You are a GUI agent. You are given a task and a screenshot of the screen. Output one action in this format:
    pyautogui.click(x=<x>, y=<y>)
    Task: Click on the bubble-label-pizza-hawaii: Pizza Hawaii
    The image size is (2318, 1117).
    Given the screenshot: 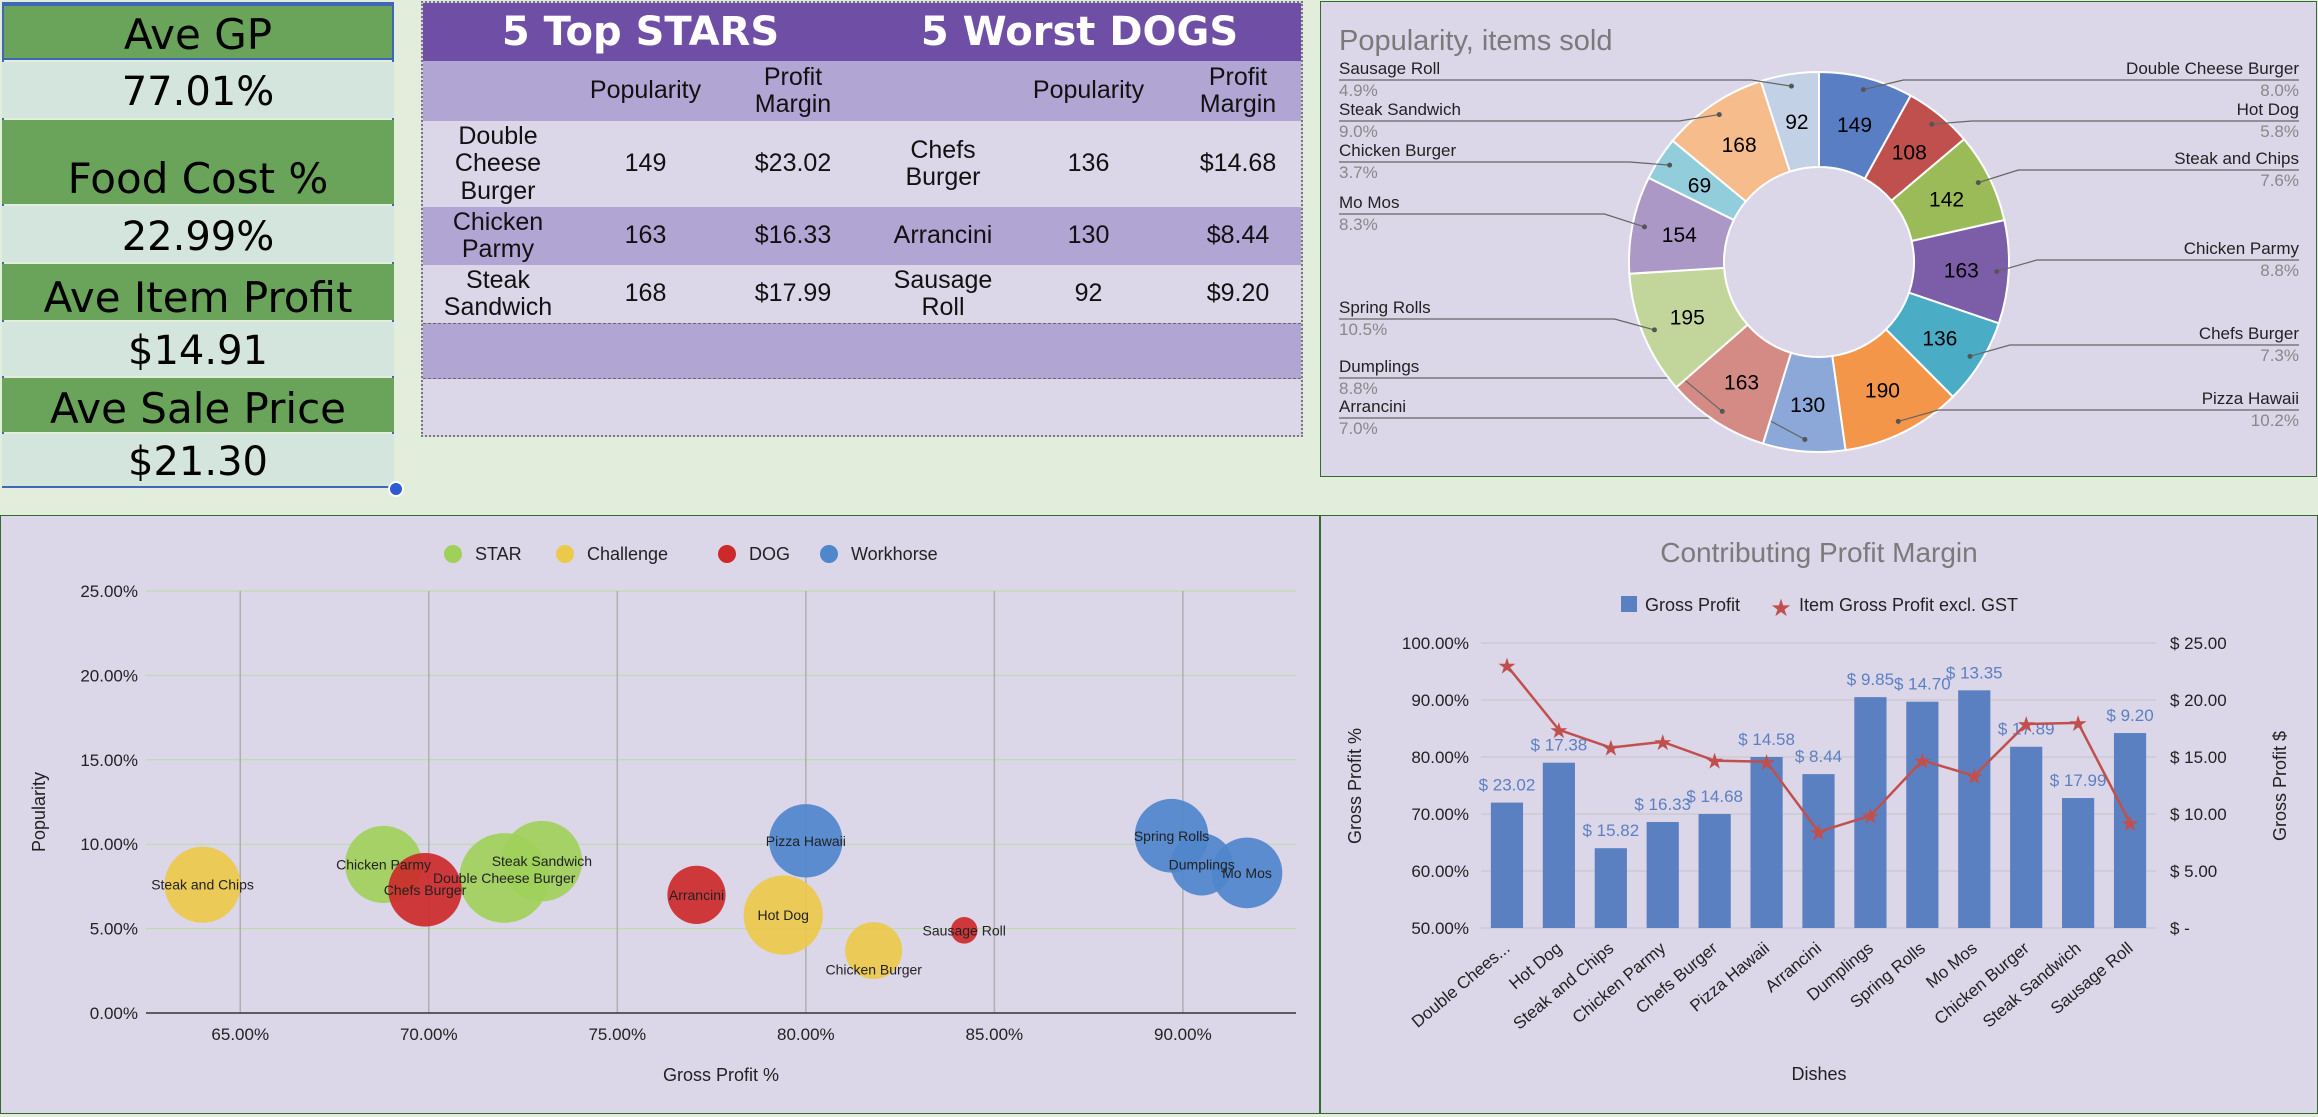 What is the action you would take?
    pyautogui.click(x=806, y=841)
    